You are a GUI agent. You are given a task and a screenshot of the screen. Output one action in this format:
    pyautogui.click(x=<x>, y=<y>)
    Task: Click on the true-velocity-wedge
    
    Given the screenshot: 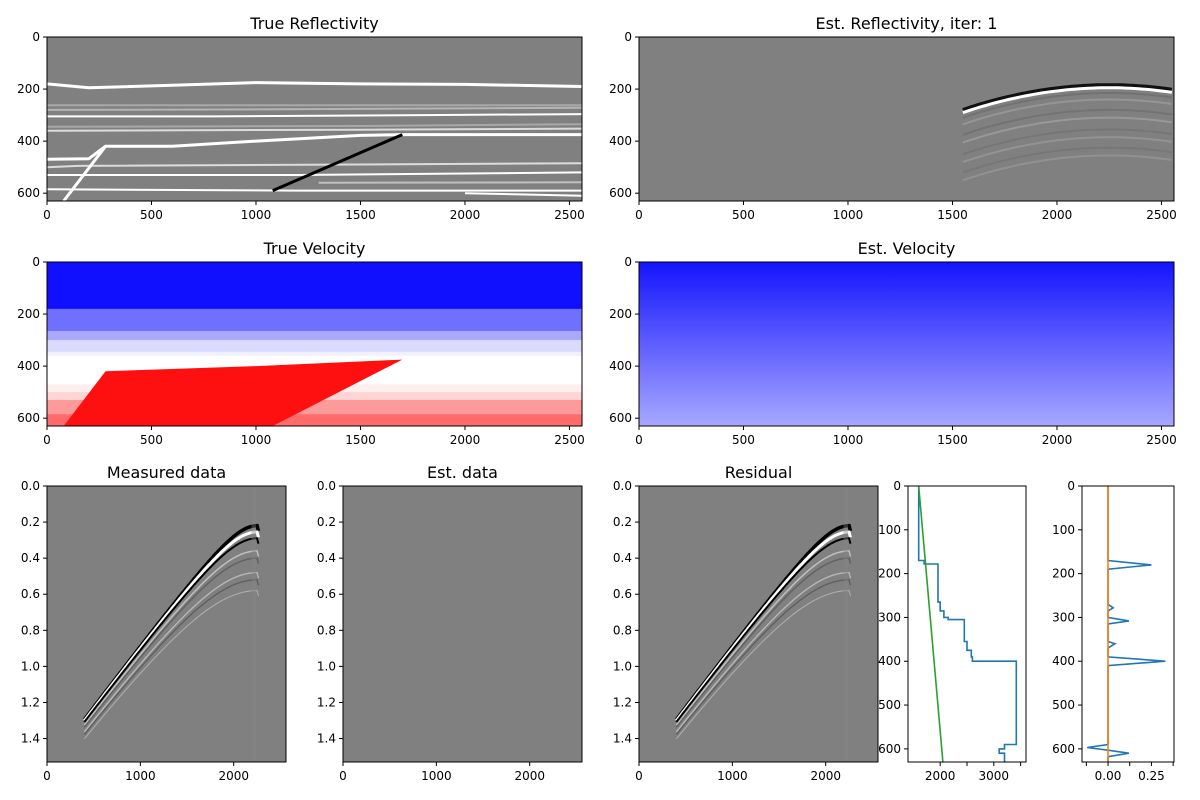 What is the action you would take?
    pyautogui.click(x=233, y=392)
    